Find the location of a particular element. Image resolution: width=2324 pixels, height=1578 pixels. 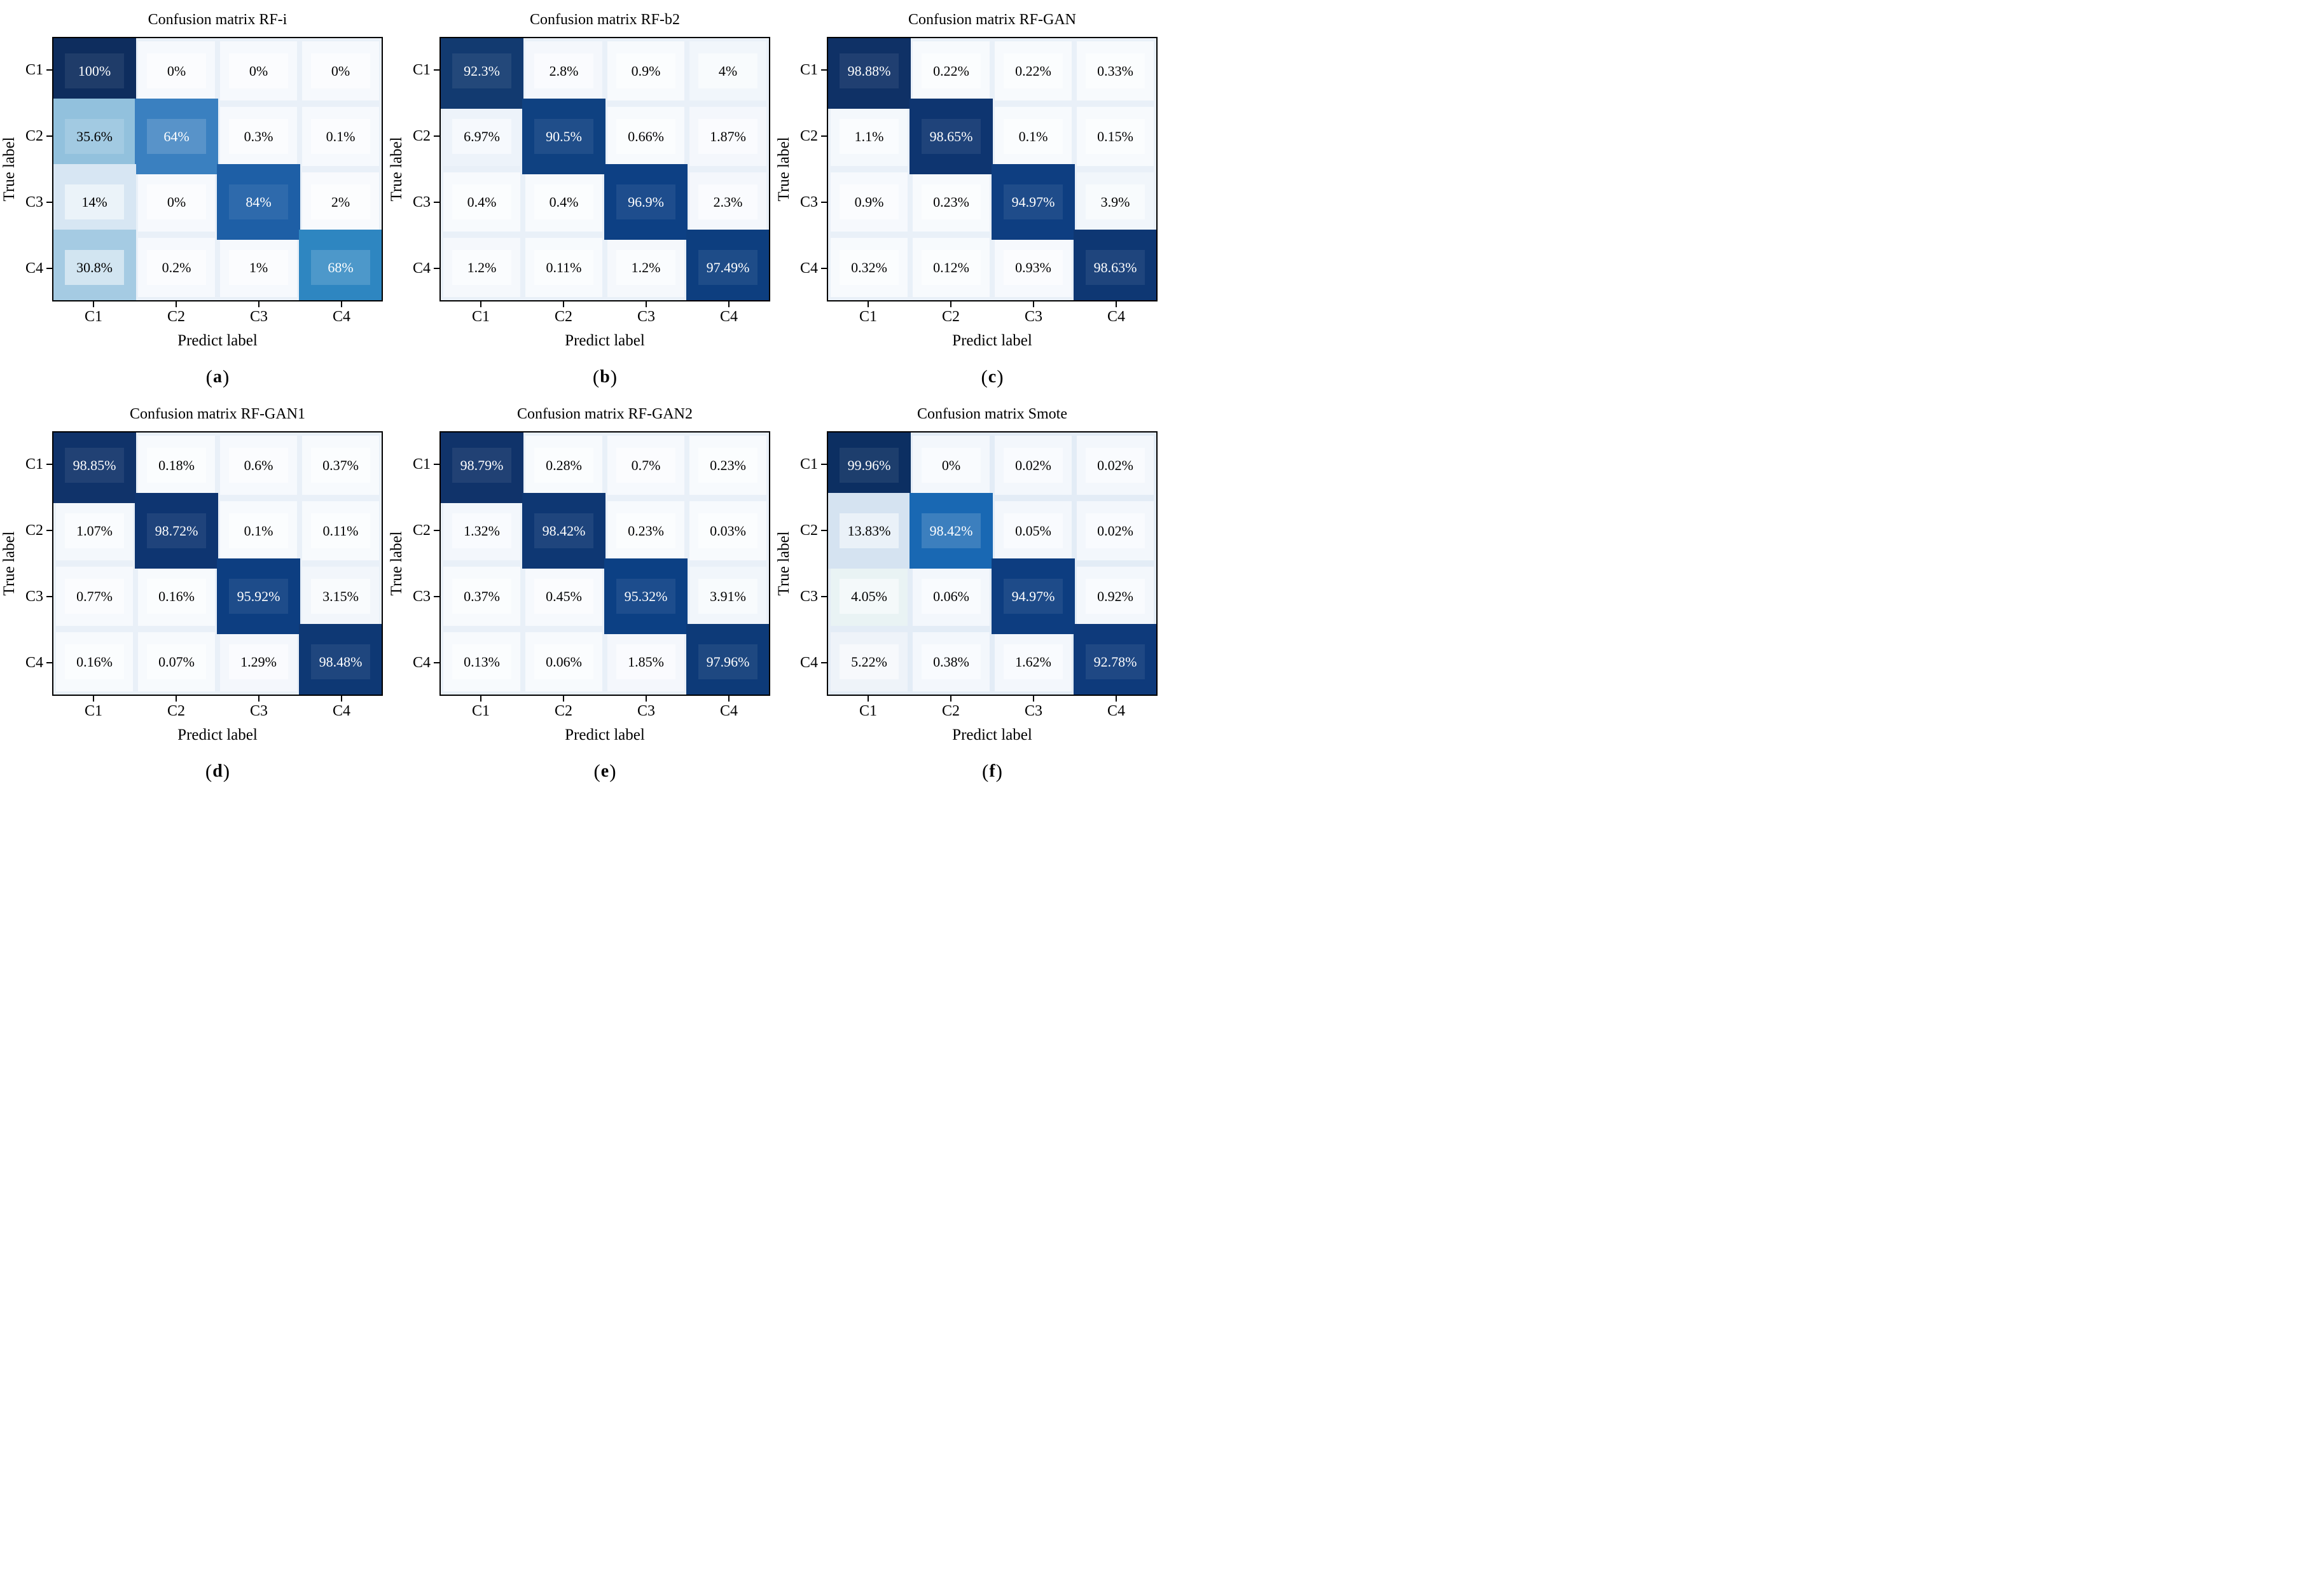

cell-label-box: 1.2% is located at coordinates (482, 267).